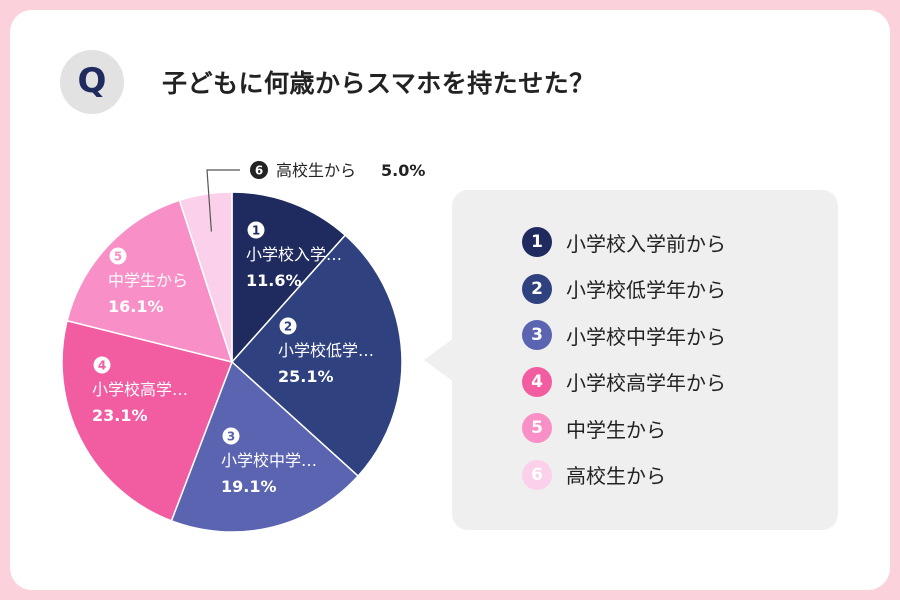  I want to click on slice-label-4: 4 小学校高学… 23.1%, so click(140, 390).